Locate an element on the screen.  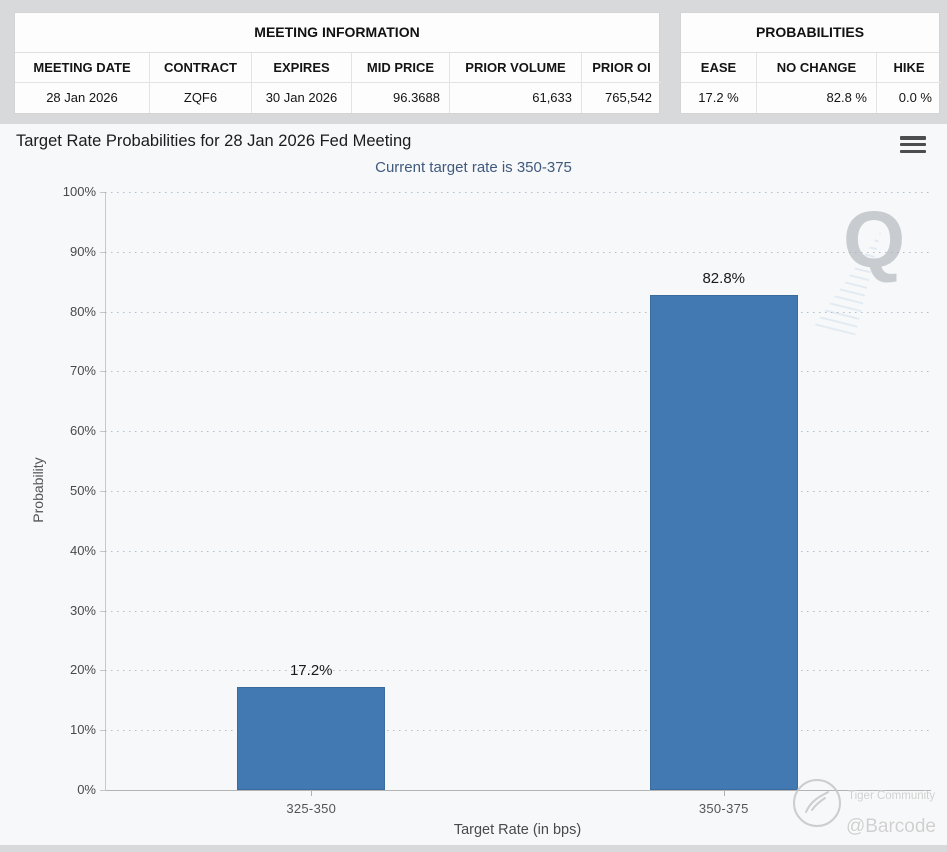
y-tick-label-10: 10% is located at coordinates (82, 730).